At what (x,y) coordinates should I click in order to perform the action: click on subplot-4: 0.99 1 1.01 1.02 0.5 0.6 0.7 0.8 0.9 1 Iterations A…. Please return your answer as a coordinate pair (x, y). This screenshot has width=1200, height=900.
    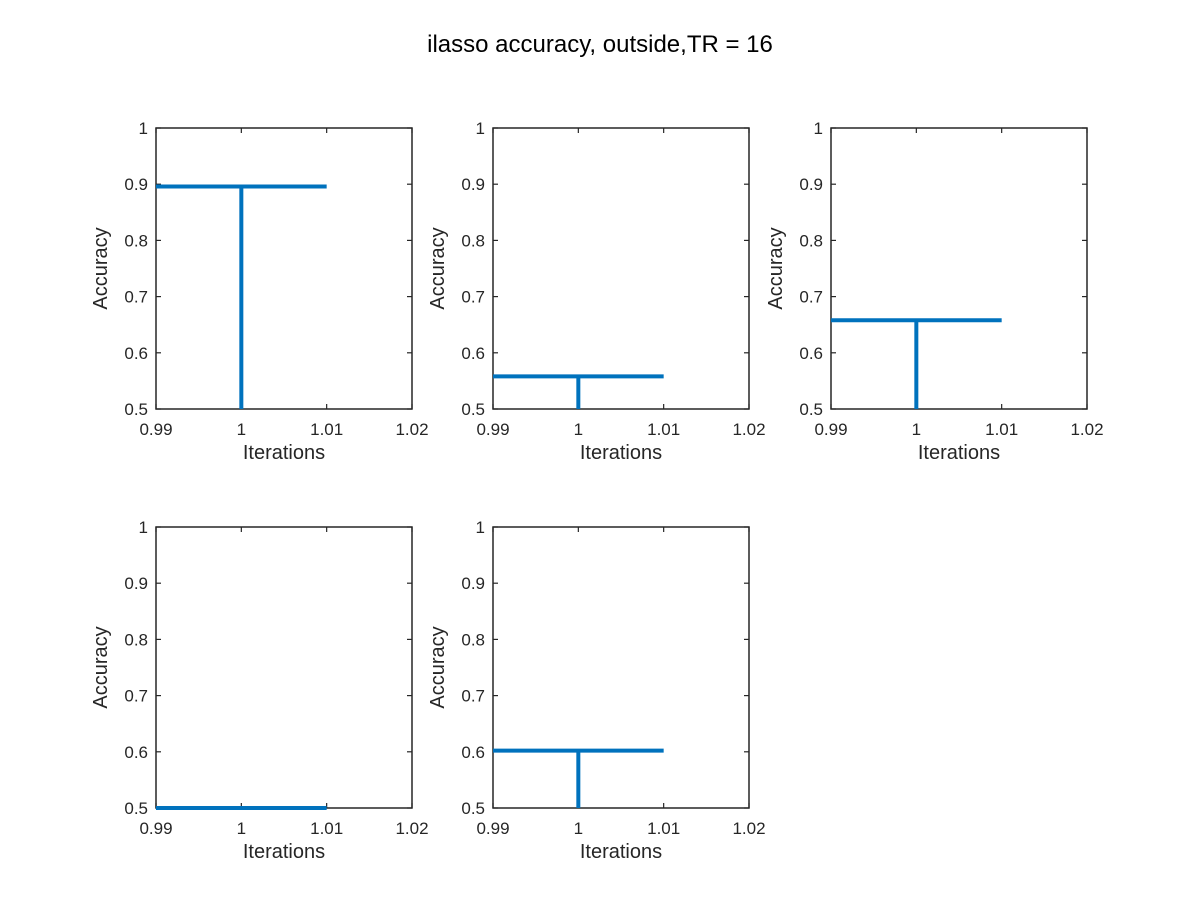
    Looking at the image, I should click on (259, 690).